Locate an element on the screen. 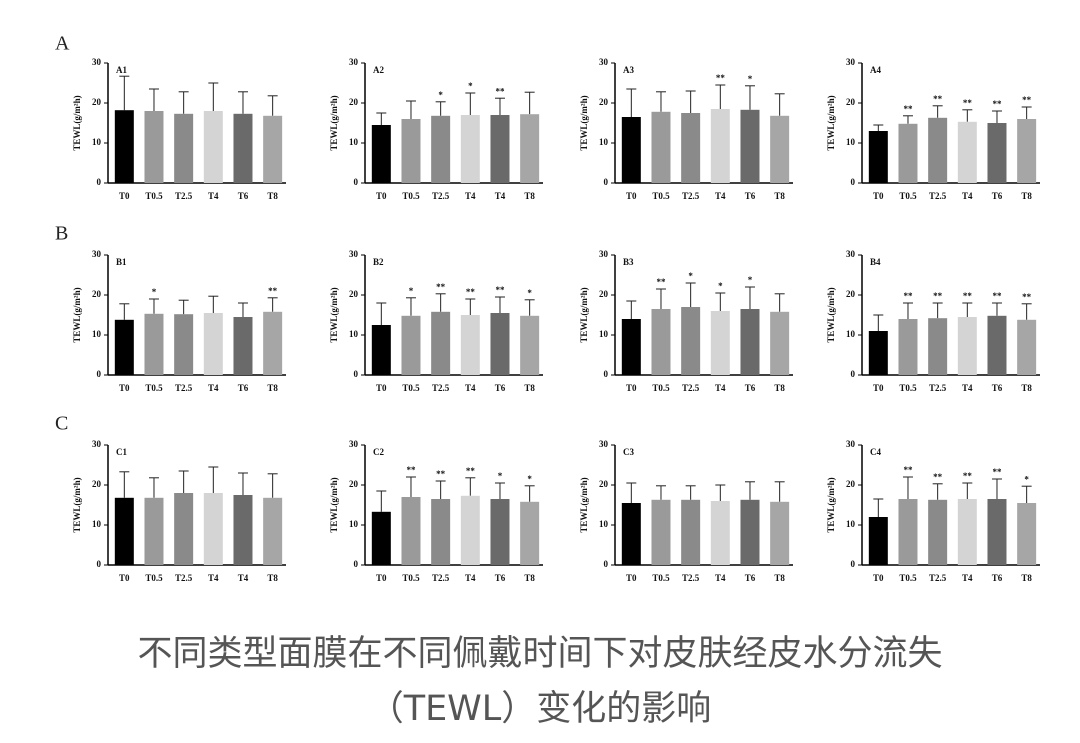 Image resolution: width=1080 pixels, height=743 pixels. chart-title: C1 is located at coordinates (121, 452).